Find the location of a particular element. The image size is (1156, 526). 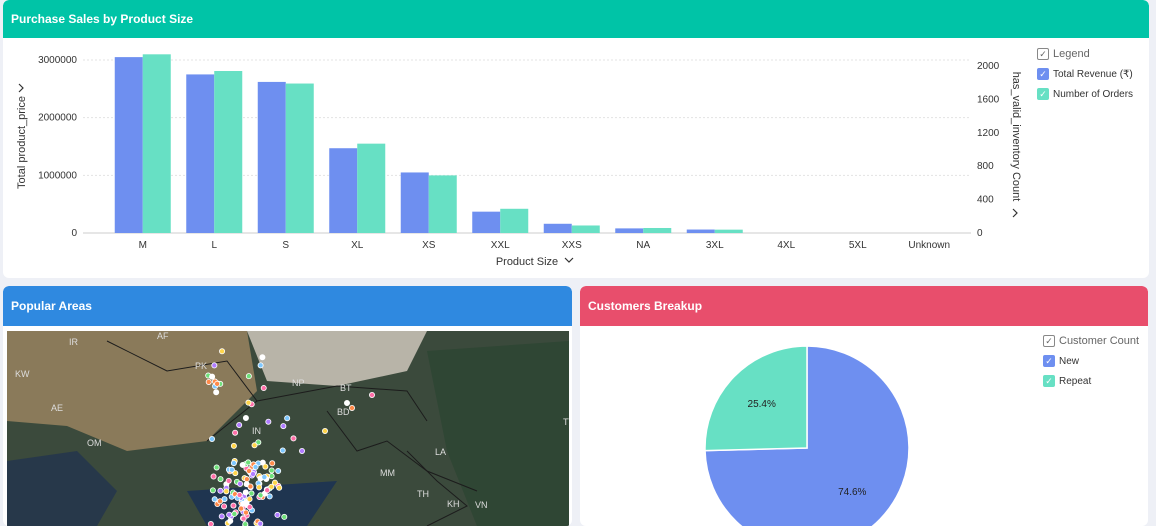

legend-item-orders: ✓ Number of Orders is located at coordinates (1085, 94).